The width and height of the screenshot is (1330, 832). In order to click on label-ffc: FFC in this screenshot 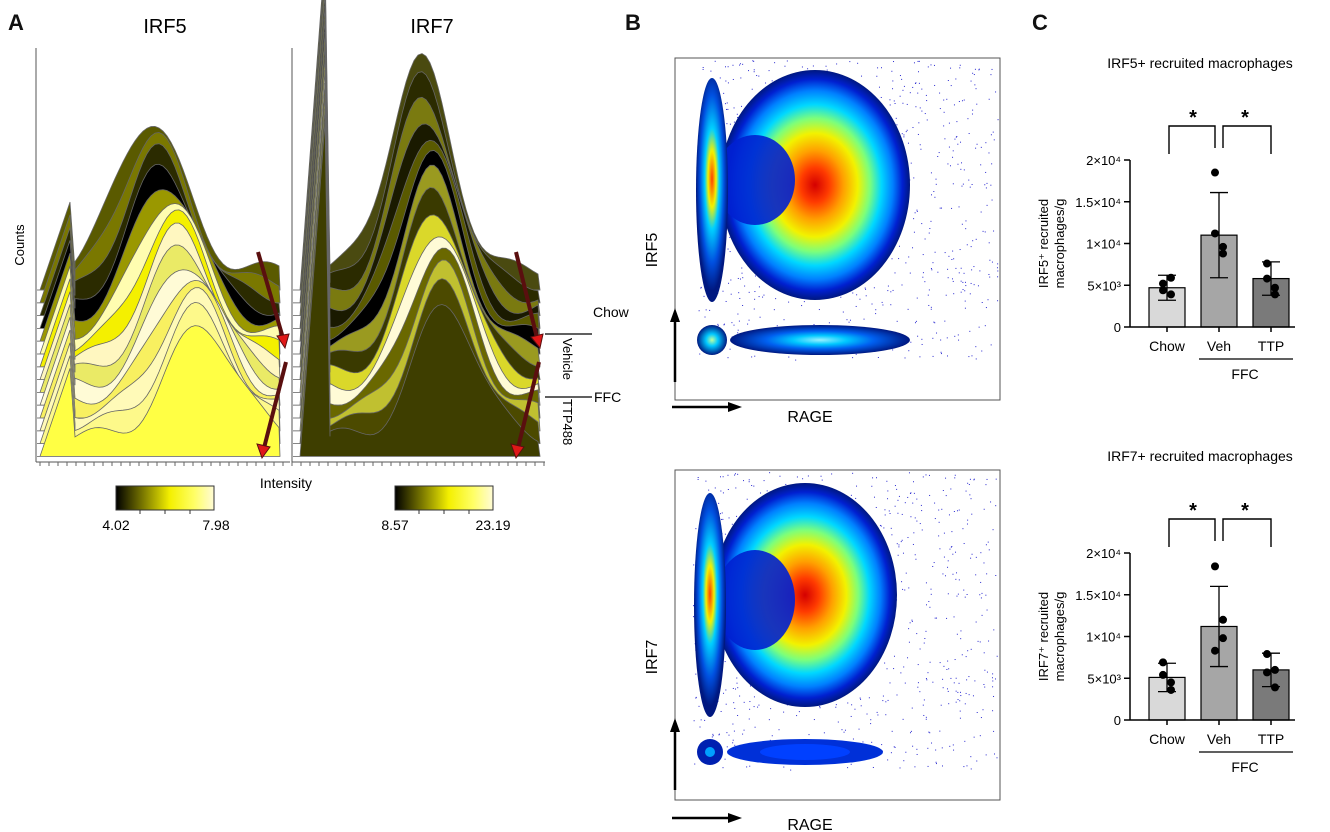, I will do `click(607, 397)`.